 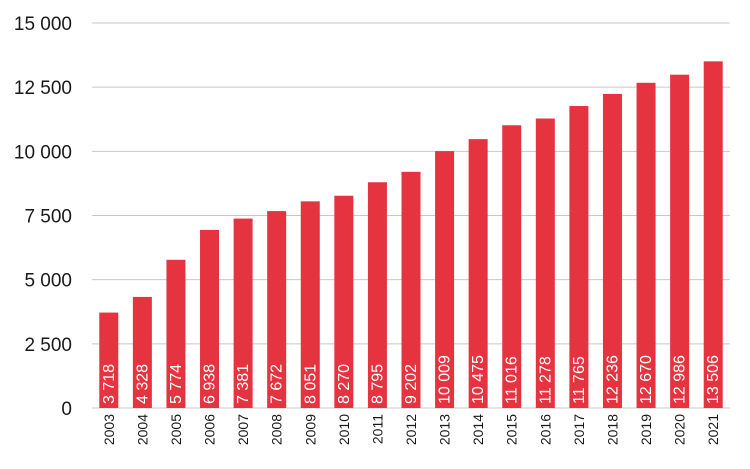 I want to click on bar-value-label: 7 672, so click(x=277, y=384).